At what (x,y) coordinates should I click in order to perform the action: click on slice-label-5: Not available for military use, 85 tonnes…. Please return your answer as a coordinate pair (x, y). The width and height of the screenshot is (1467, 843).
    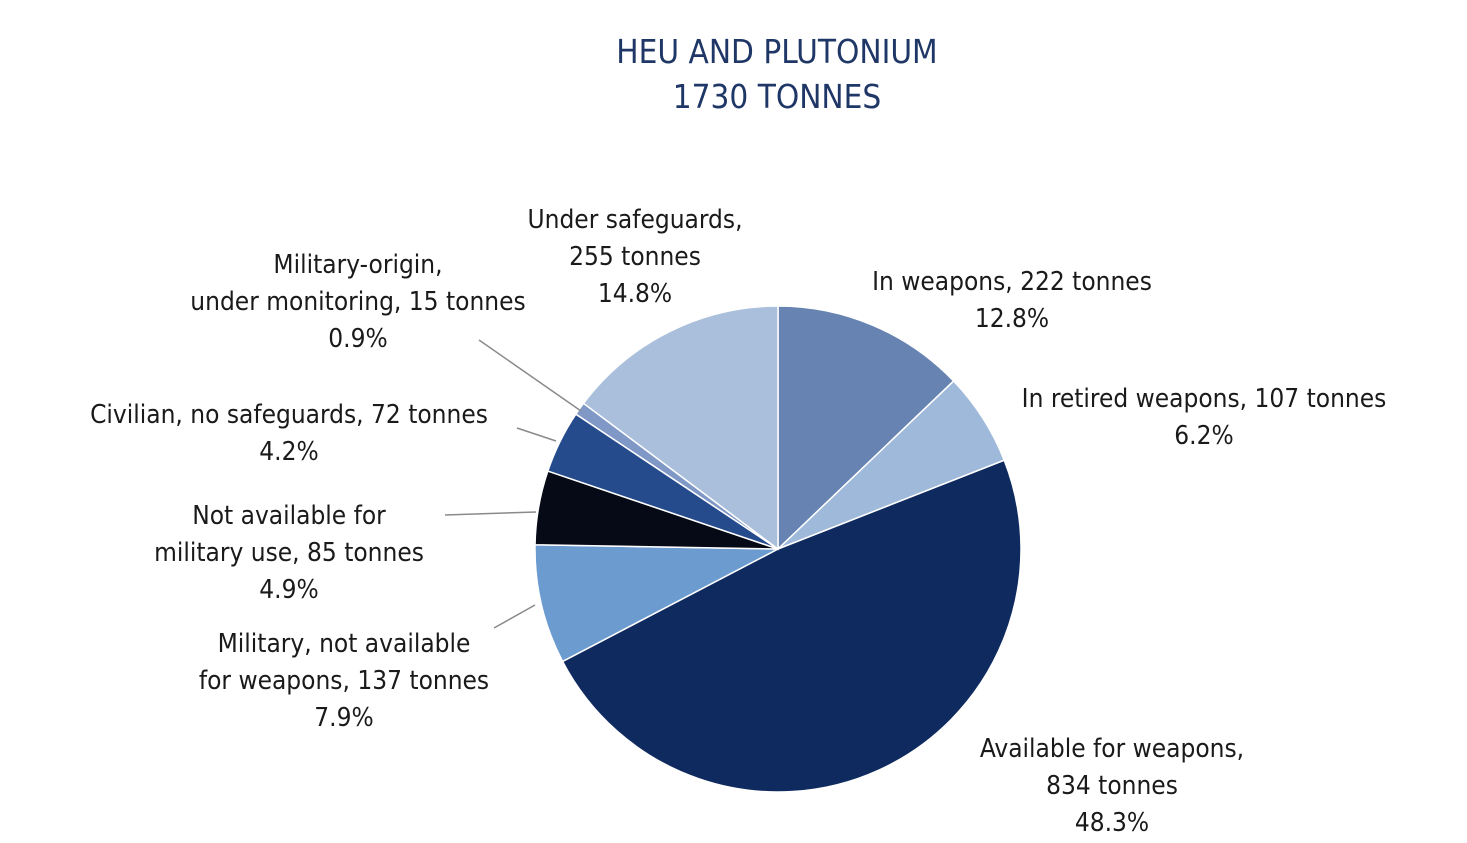
    Looking at the image, I should click on (289, 553).